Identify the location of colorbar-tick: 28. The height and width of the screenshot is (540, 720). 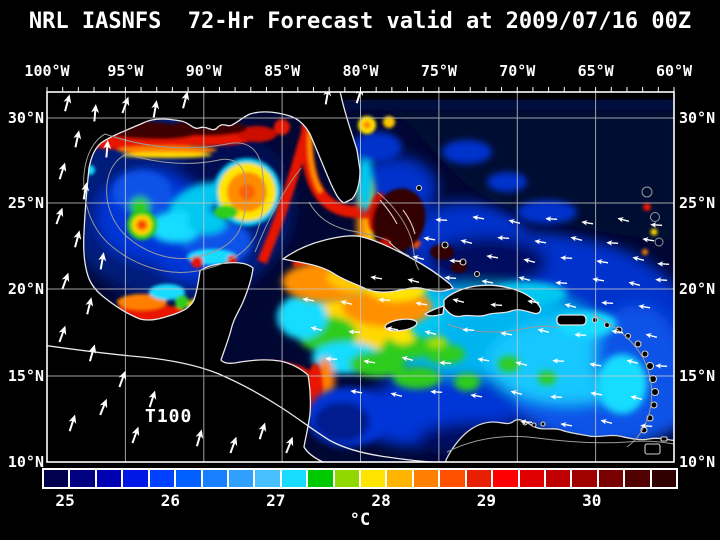
(381, 500).